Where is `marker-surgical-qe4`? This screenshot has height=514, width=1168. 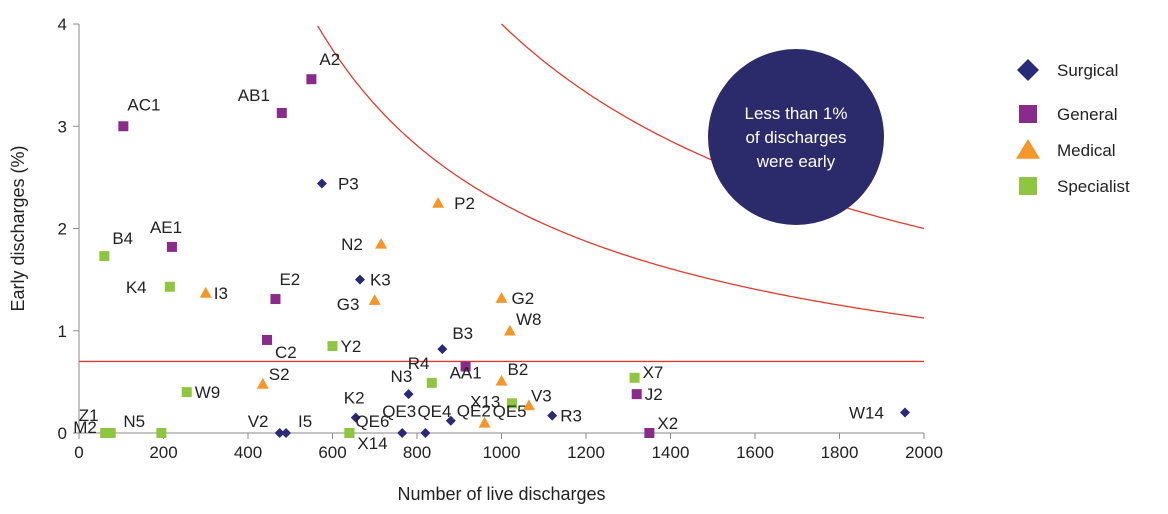 marker-surgical-qe4 is located at coordinates (425, 433).